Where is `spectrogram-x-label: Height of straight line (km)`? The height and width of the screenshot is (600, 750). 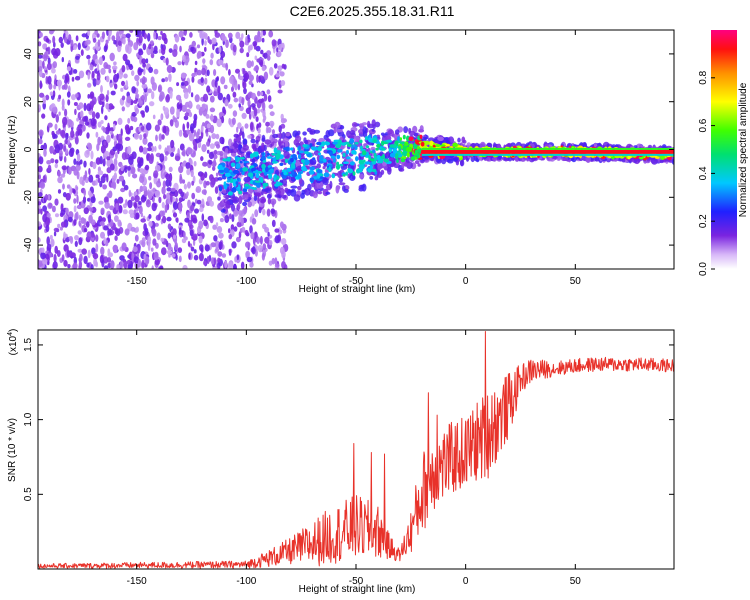
spectrogram-x-label: Height of straight line (km) is located at coordinates (357, 289).